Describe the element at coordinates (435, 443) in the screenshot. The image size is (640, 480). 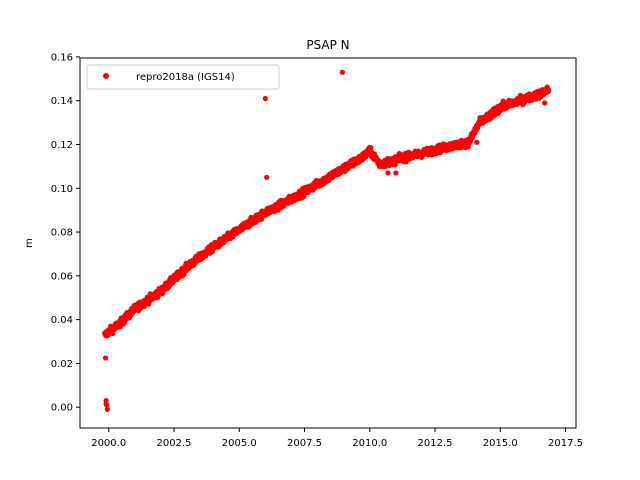
I see `x-tick-label: 2012.5` at that location.